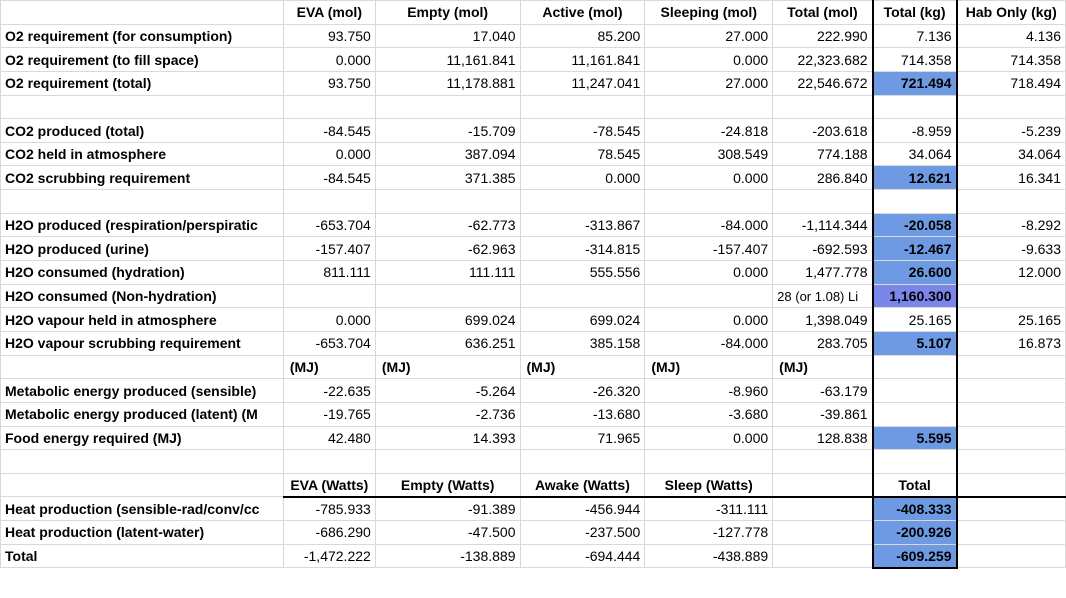  What do you see at coordinates (447, 83) in the screenshot?
I see `cell-empty: 11,178.881` at bounding box center [447, 83].